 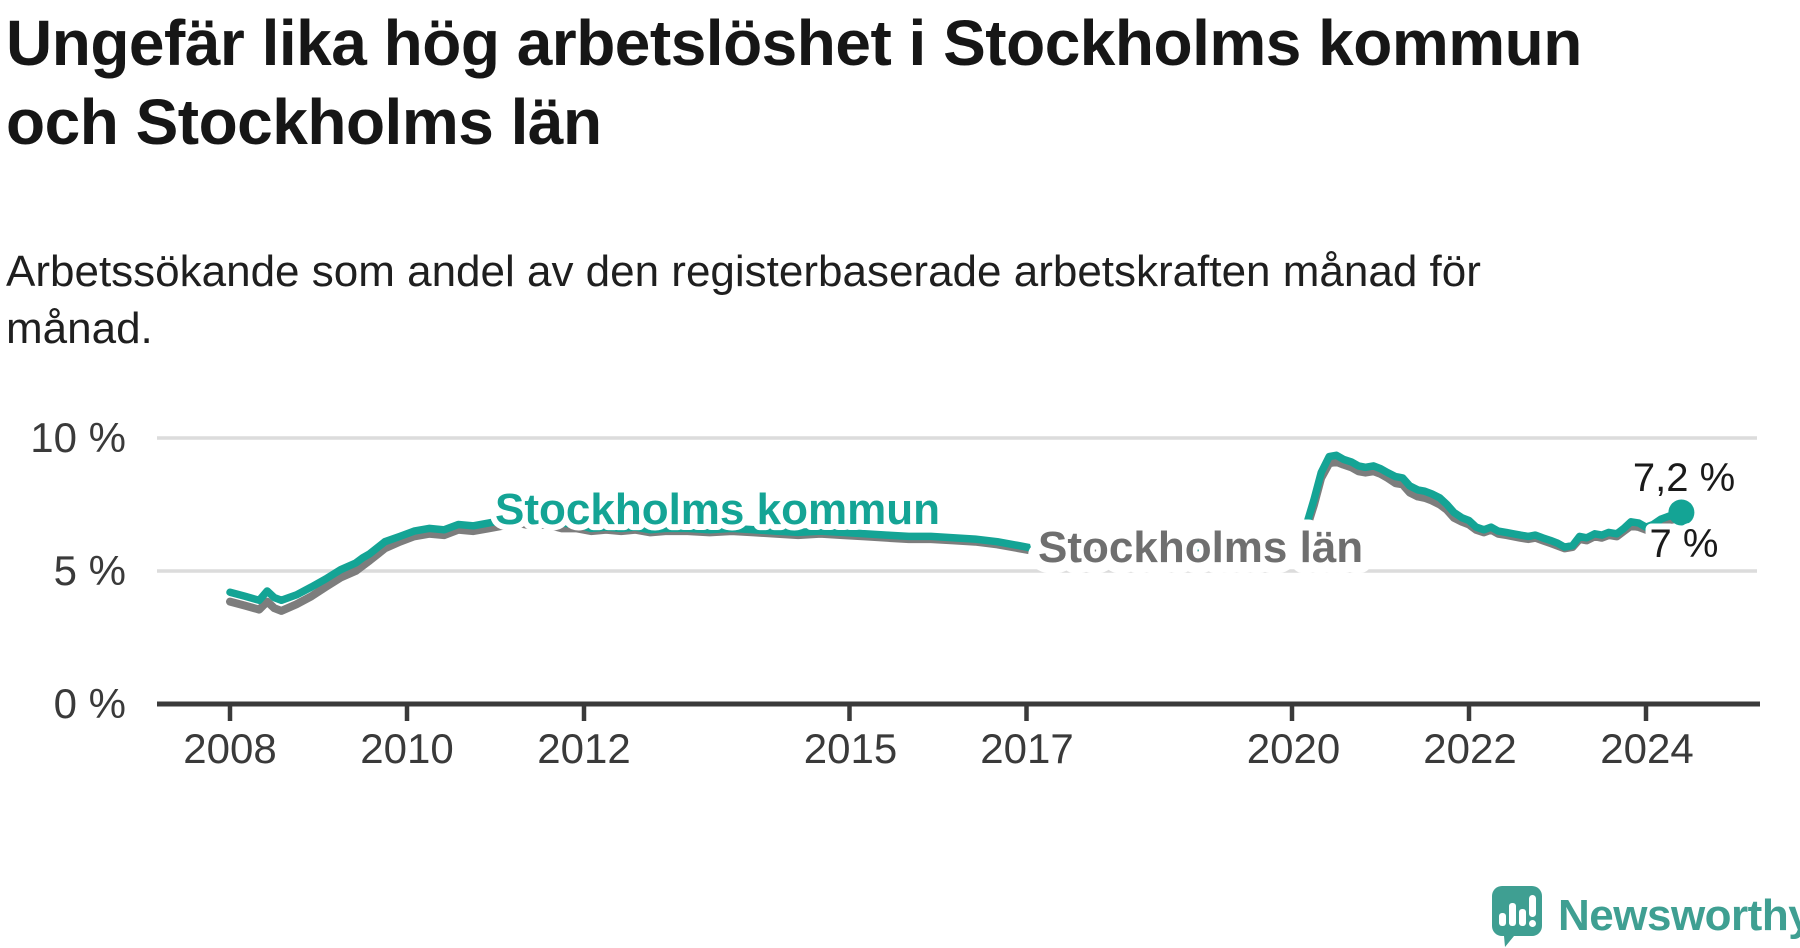 I want to click on x-tick-label-2012: 2012, so click(x=583, y=748).